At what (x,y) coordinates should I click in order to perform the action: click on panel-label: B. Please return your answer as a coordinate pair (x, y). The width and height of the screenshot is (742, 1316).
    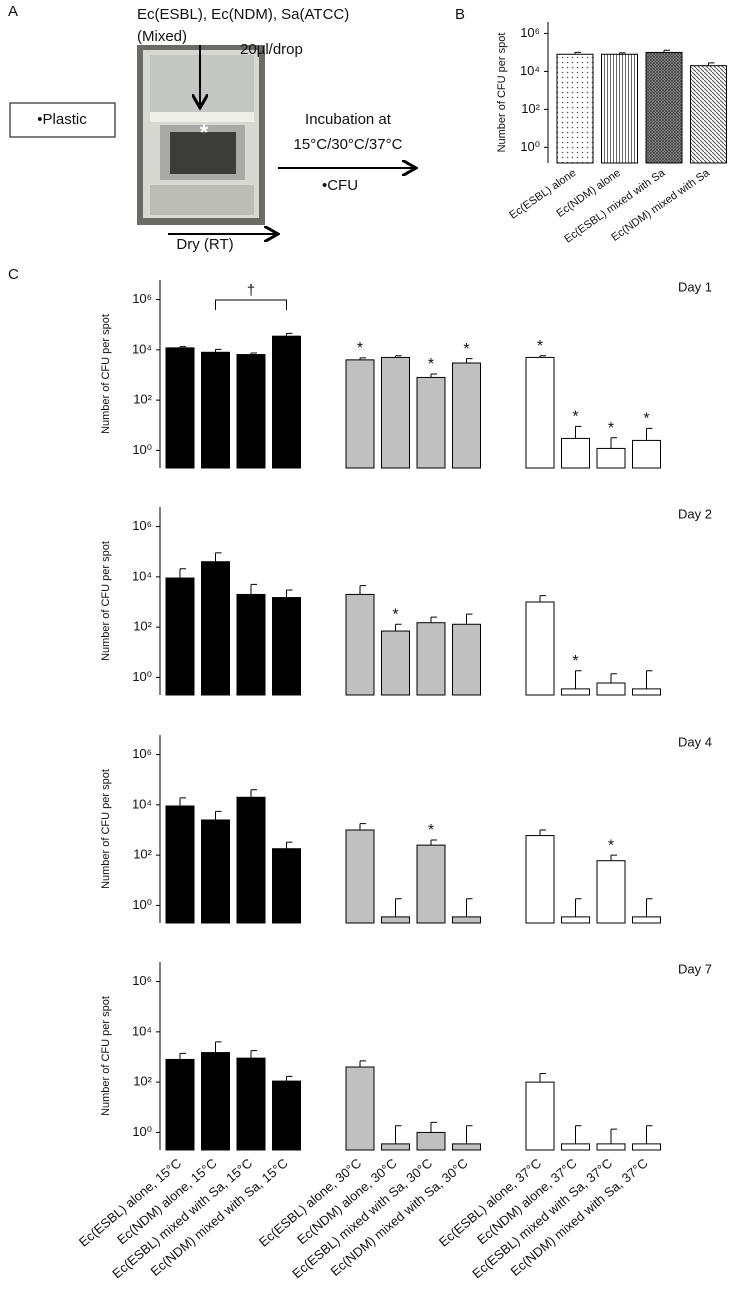
    Looking at the image, I should click on (460, 14).